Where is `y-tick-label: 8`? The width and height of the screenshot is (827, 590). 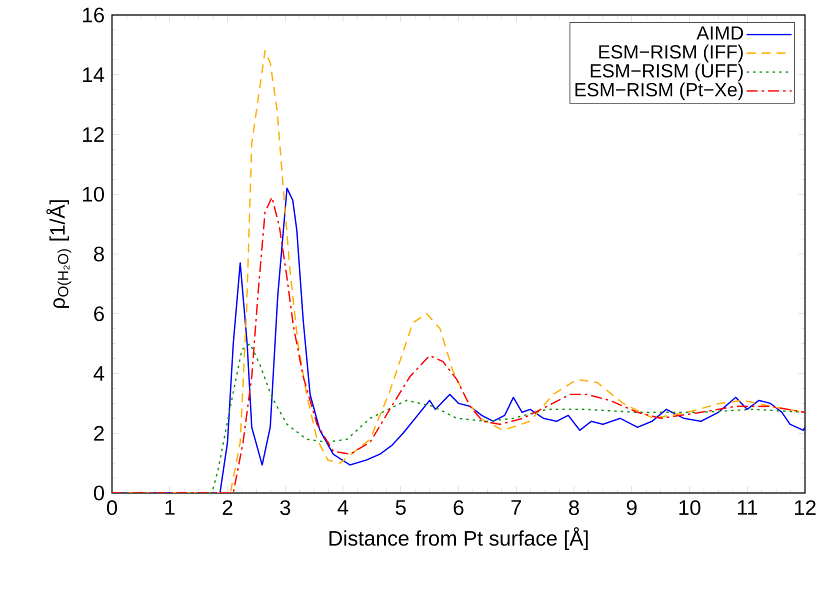
y-tick-label: 8 is located at coordinates (99, 254).